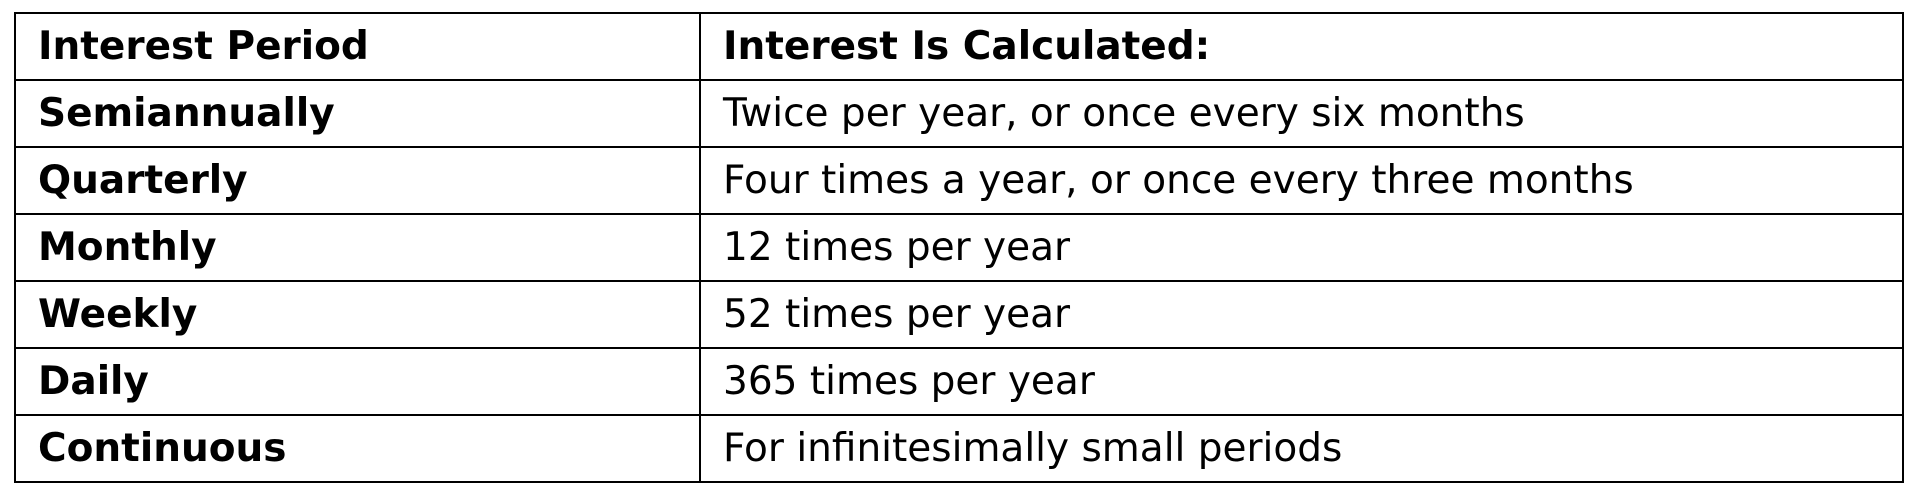 This screenshot has width=1916, height=504. Describe the element at coordinates (357, 448) in the screenshot. I see `period-cell: Continuous` at that location.